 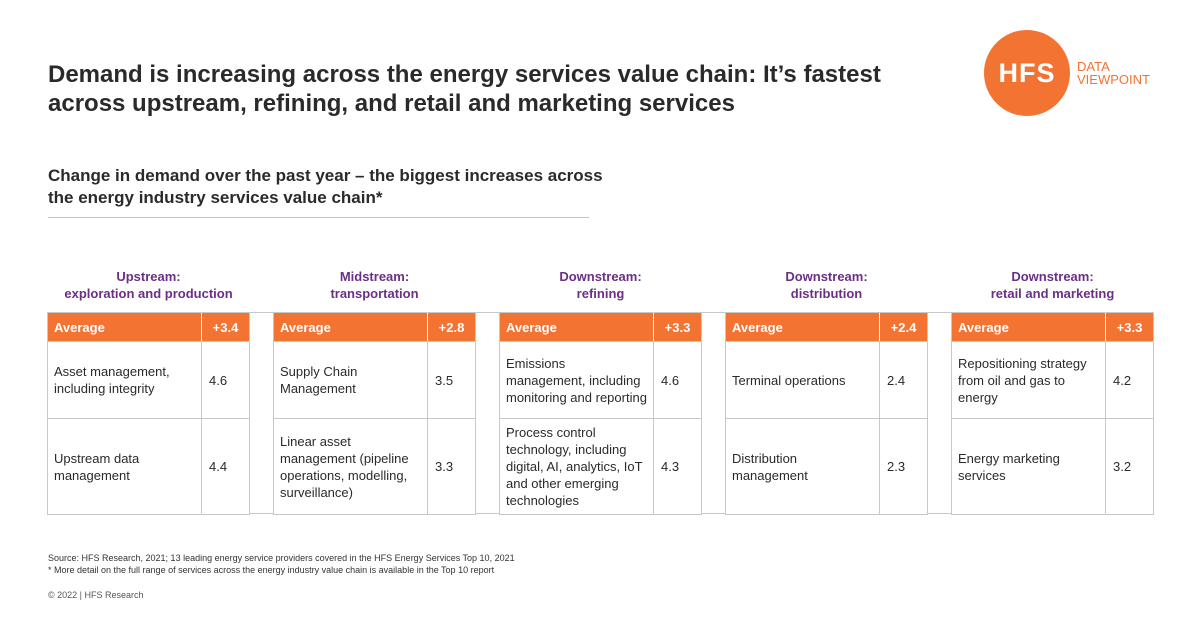 I want to click on segment-title: Downstream: distribution, so click(x=826, y=288).